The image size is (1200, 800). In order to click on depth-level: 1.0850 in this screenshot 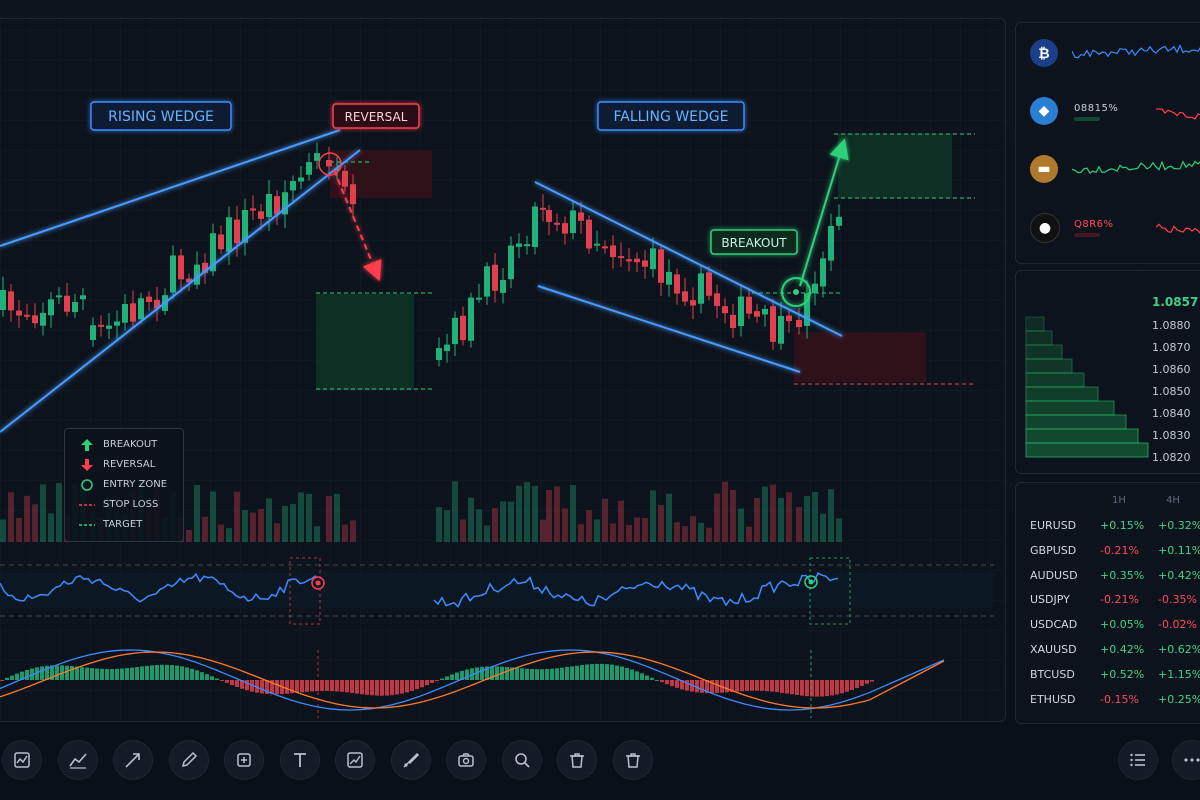, I will do `click(1171, 391)`.